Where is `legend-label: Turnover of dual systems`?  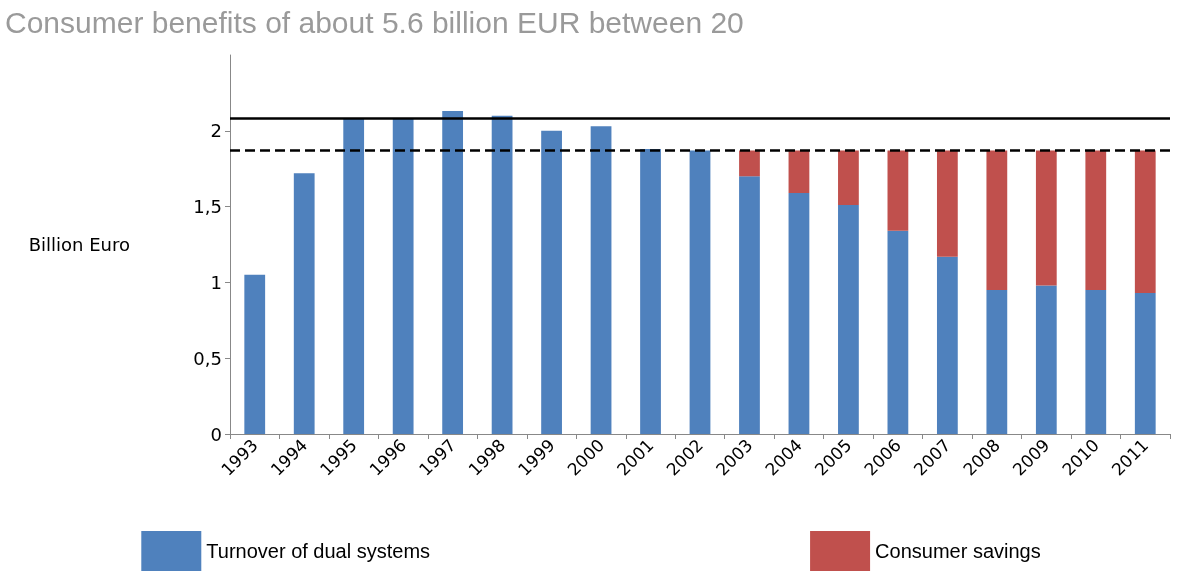 legend-label: Turnover of dual systems is located at coordinates (318, 551).